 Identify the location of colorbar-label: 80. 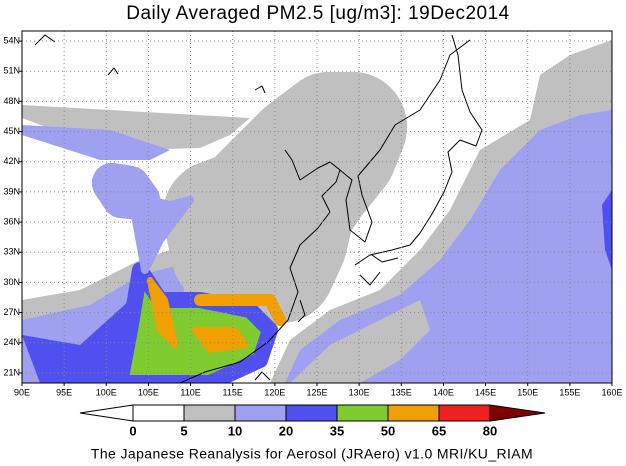
(490, 430).